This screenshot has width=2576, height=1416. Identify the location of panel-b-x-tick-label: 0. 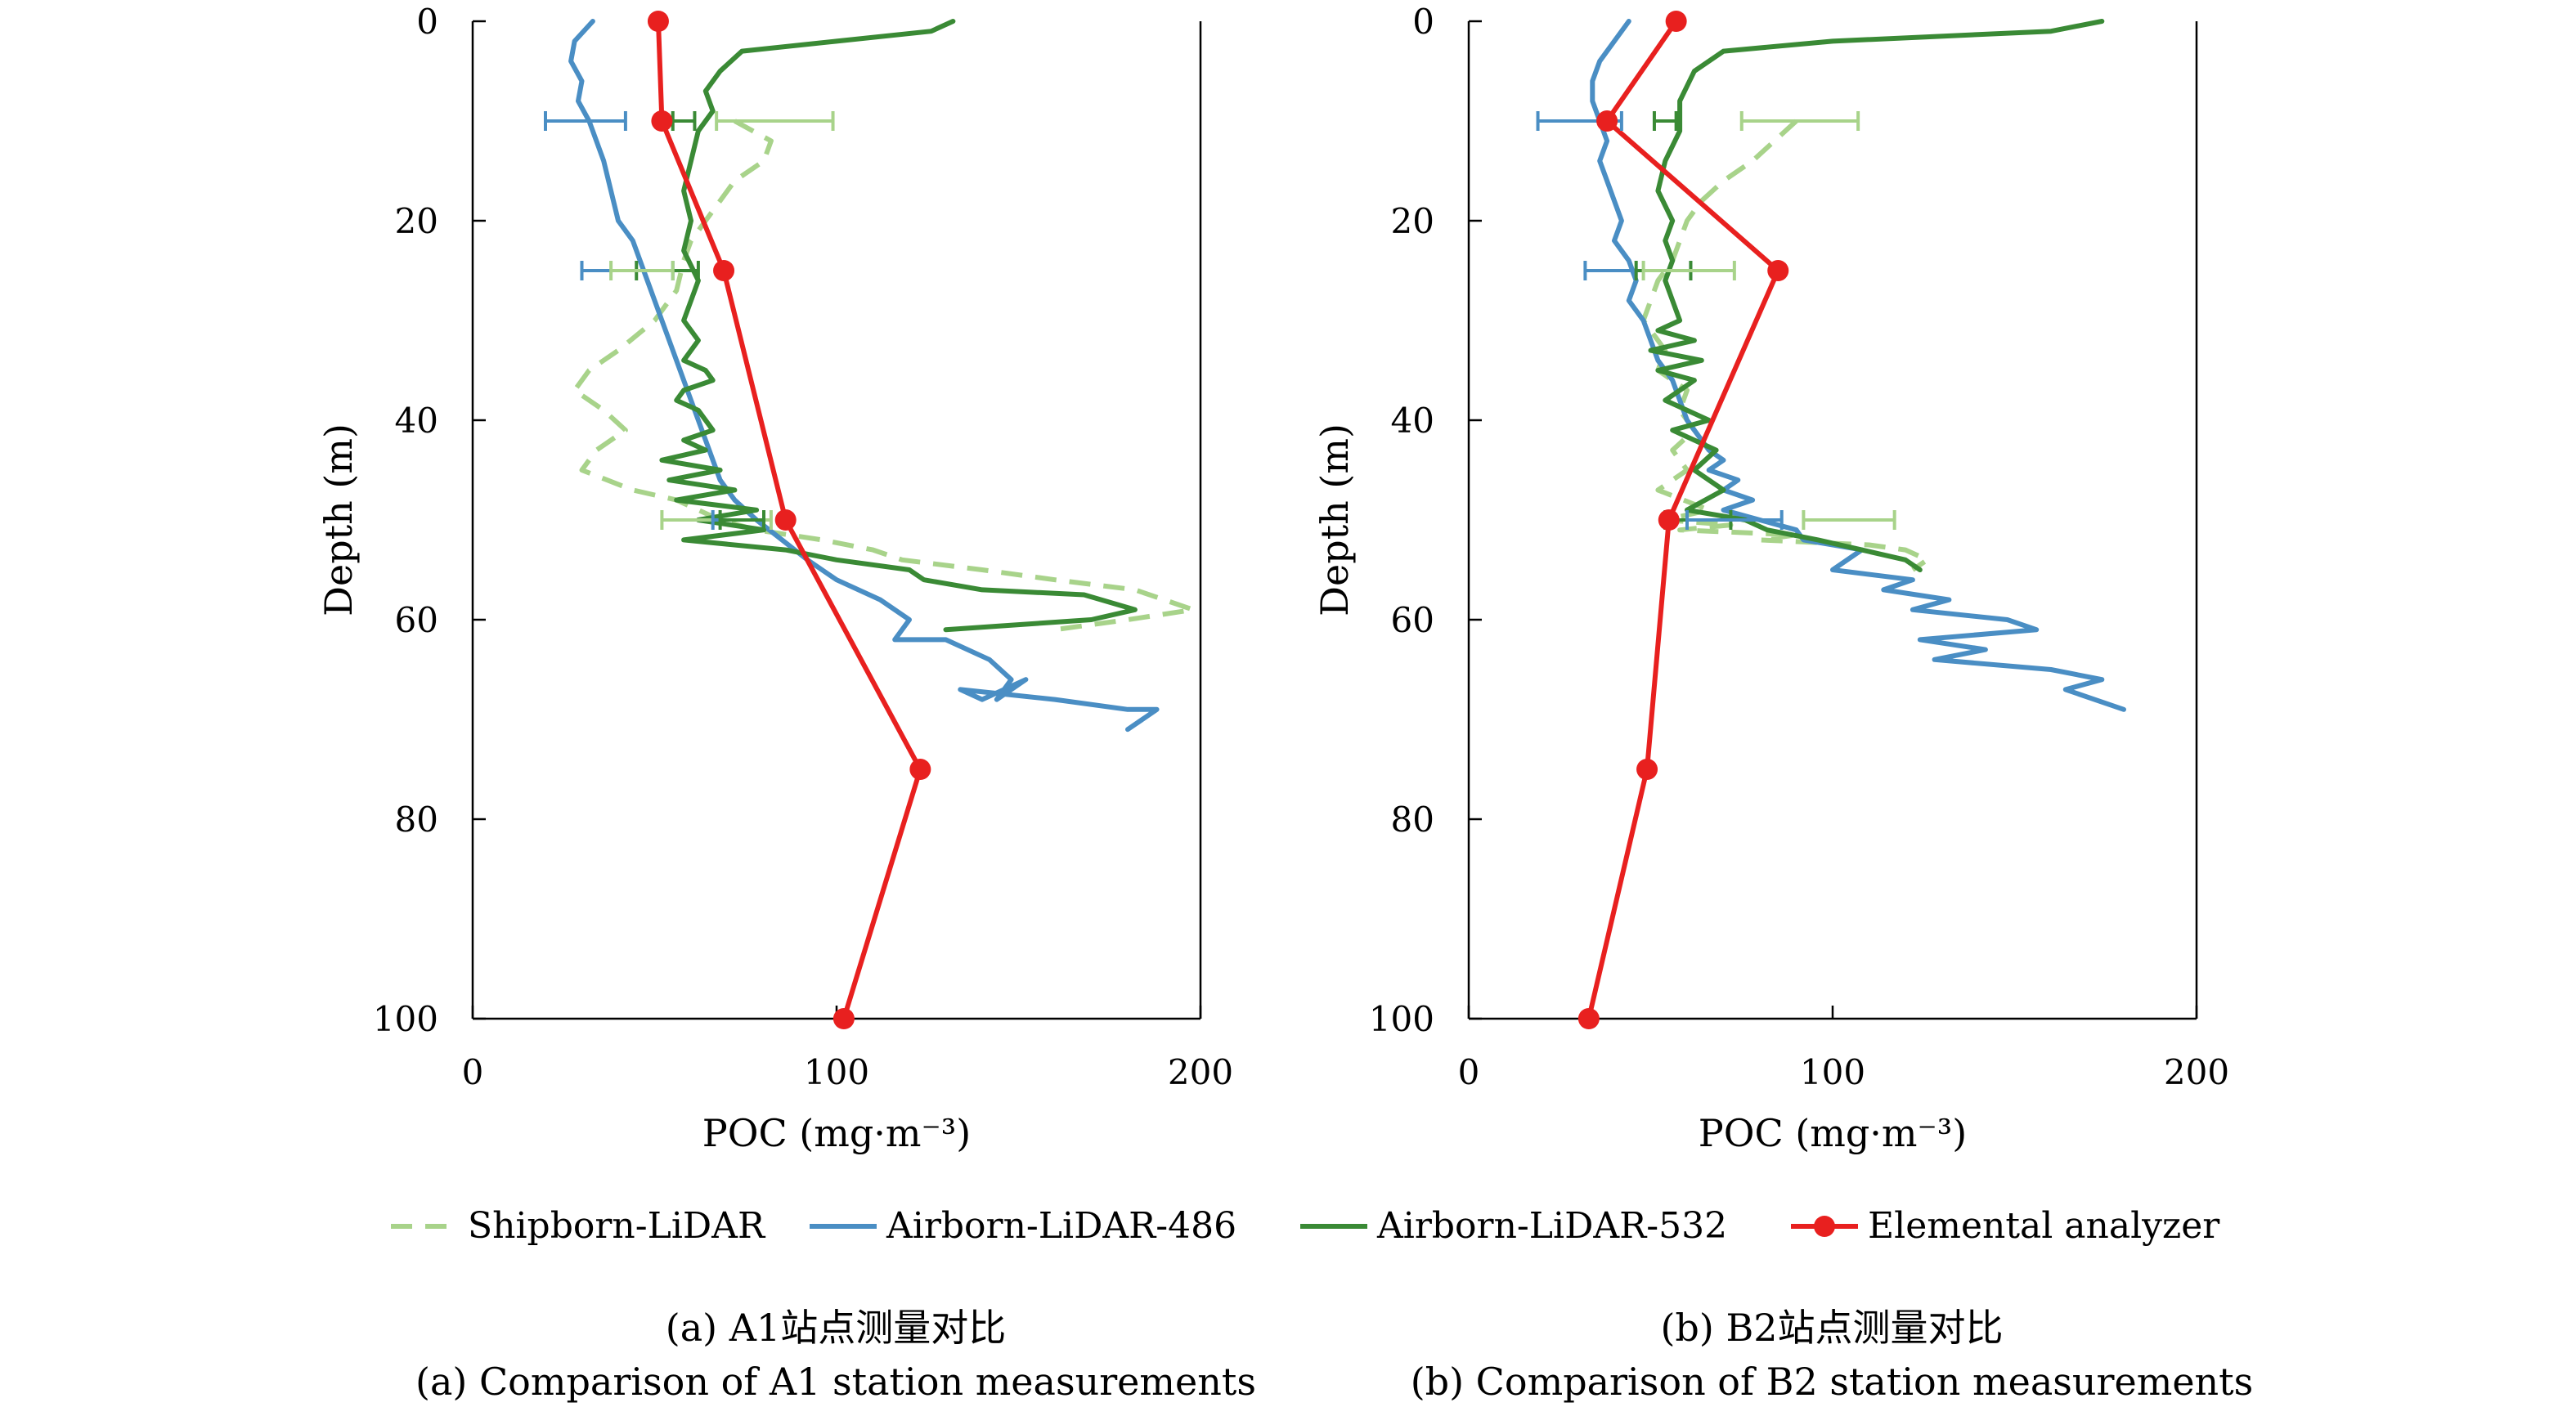
(1469, 1072).